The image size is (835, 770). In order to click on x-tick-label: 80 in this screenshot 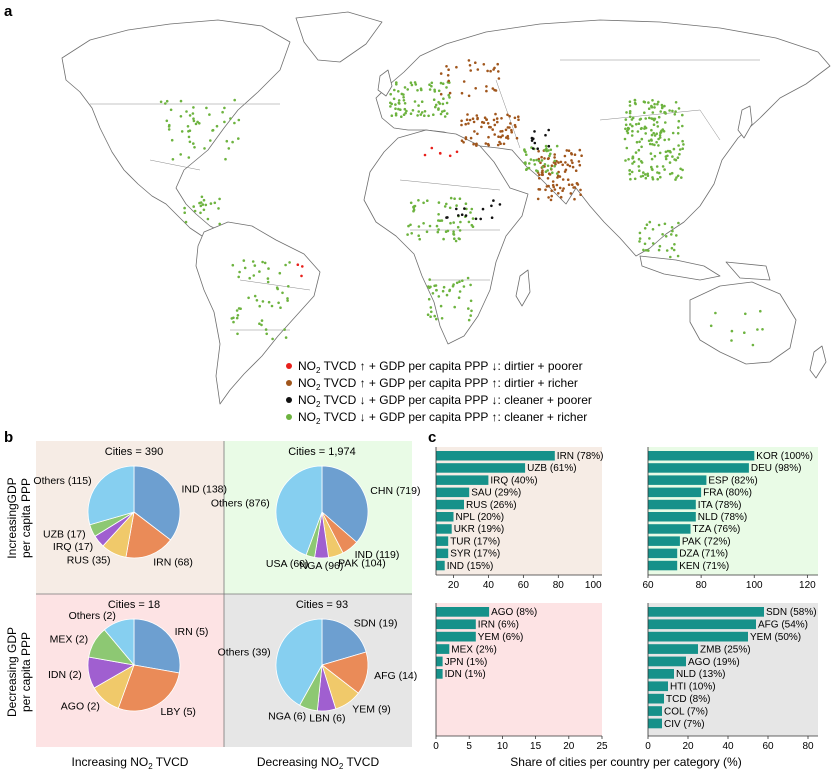, I will do `click(702, 585)`.